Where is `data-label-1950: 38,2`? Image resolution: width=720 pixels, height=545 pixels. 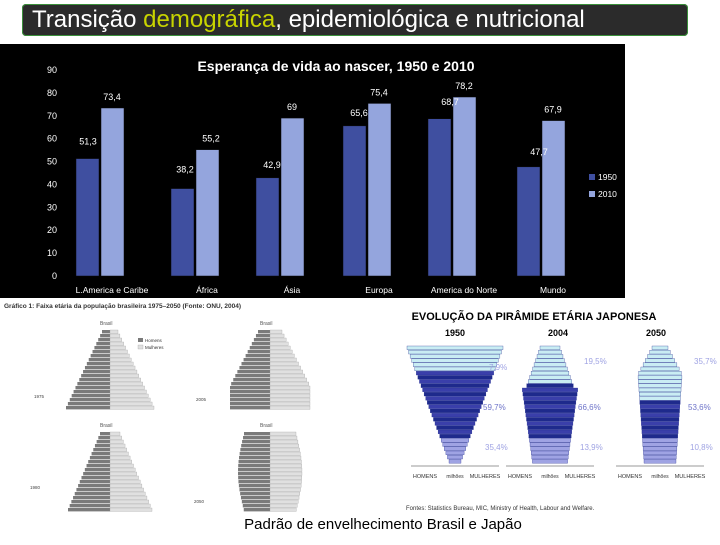
data-label-1950: 38,2 is located at coordinates (185, 170).